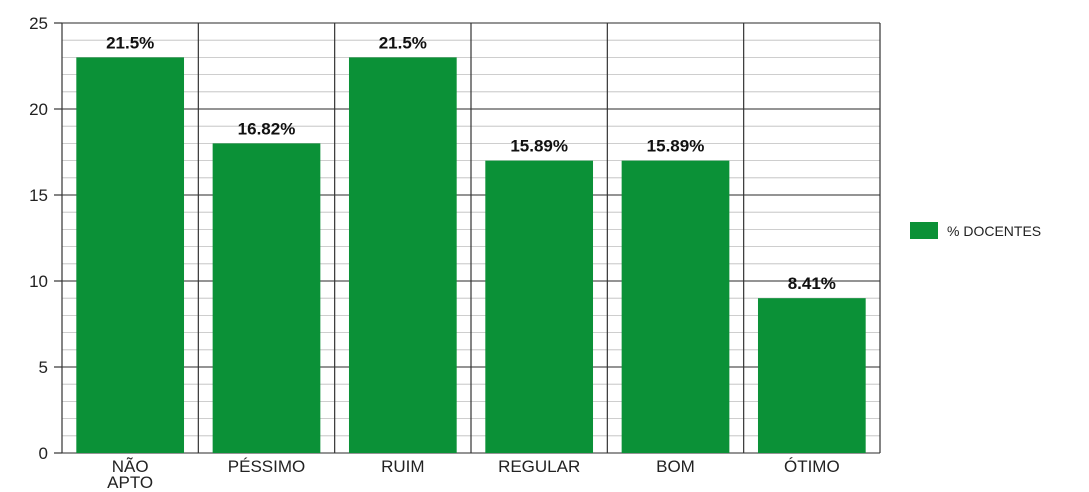 This screenshot has width=1089, height=492. I want to click on y-tick-label: 20, so click(38, 109).